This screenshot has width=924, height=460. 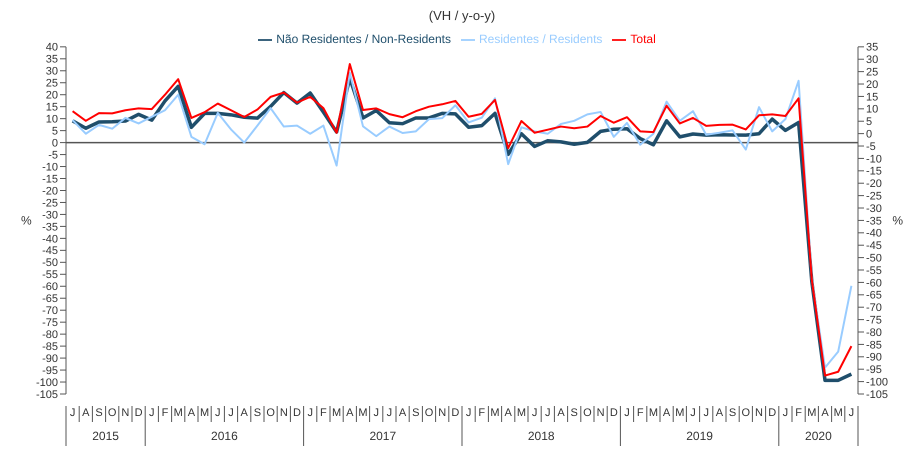 I want to click on y-tick-label: -60, so click(x=50, y=287).